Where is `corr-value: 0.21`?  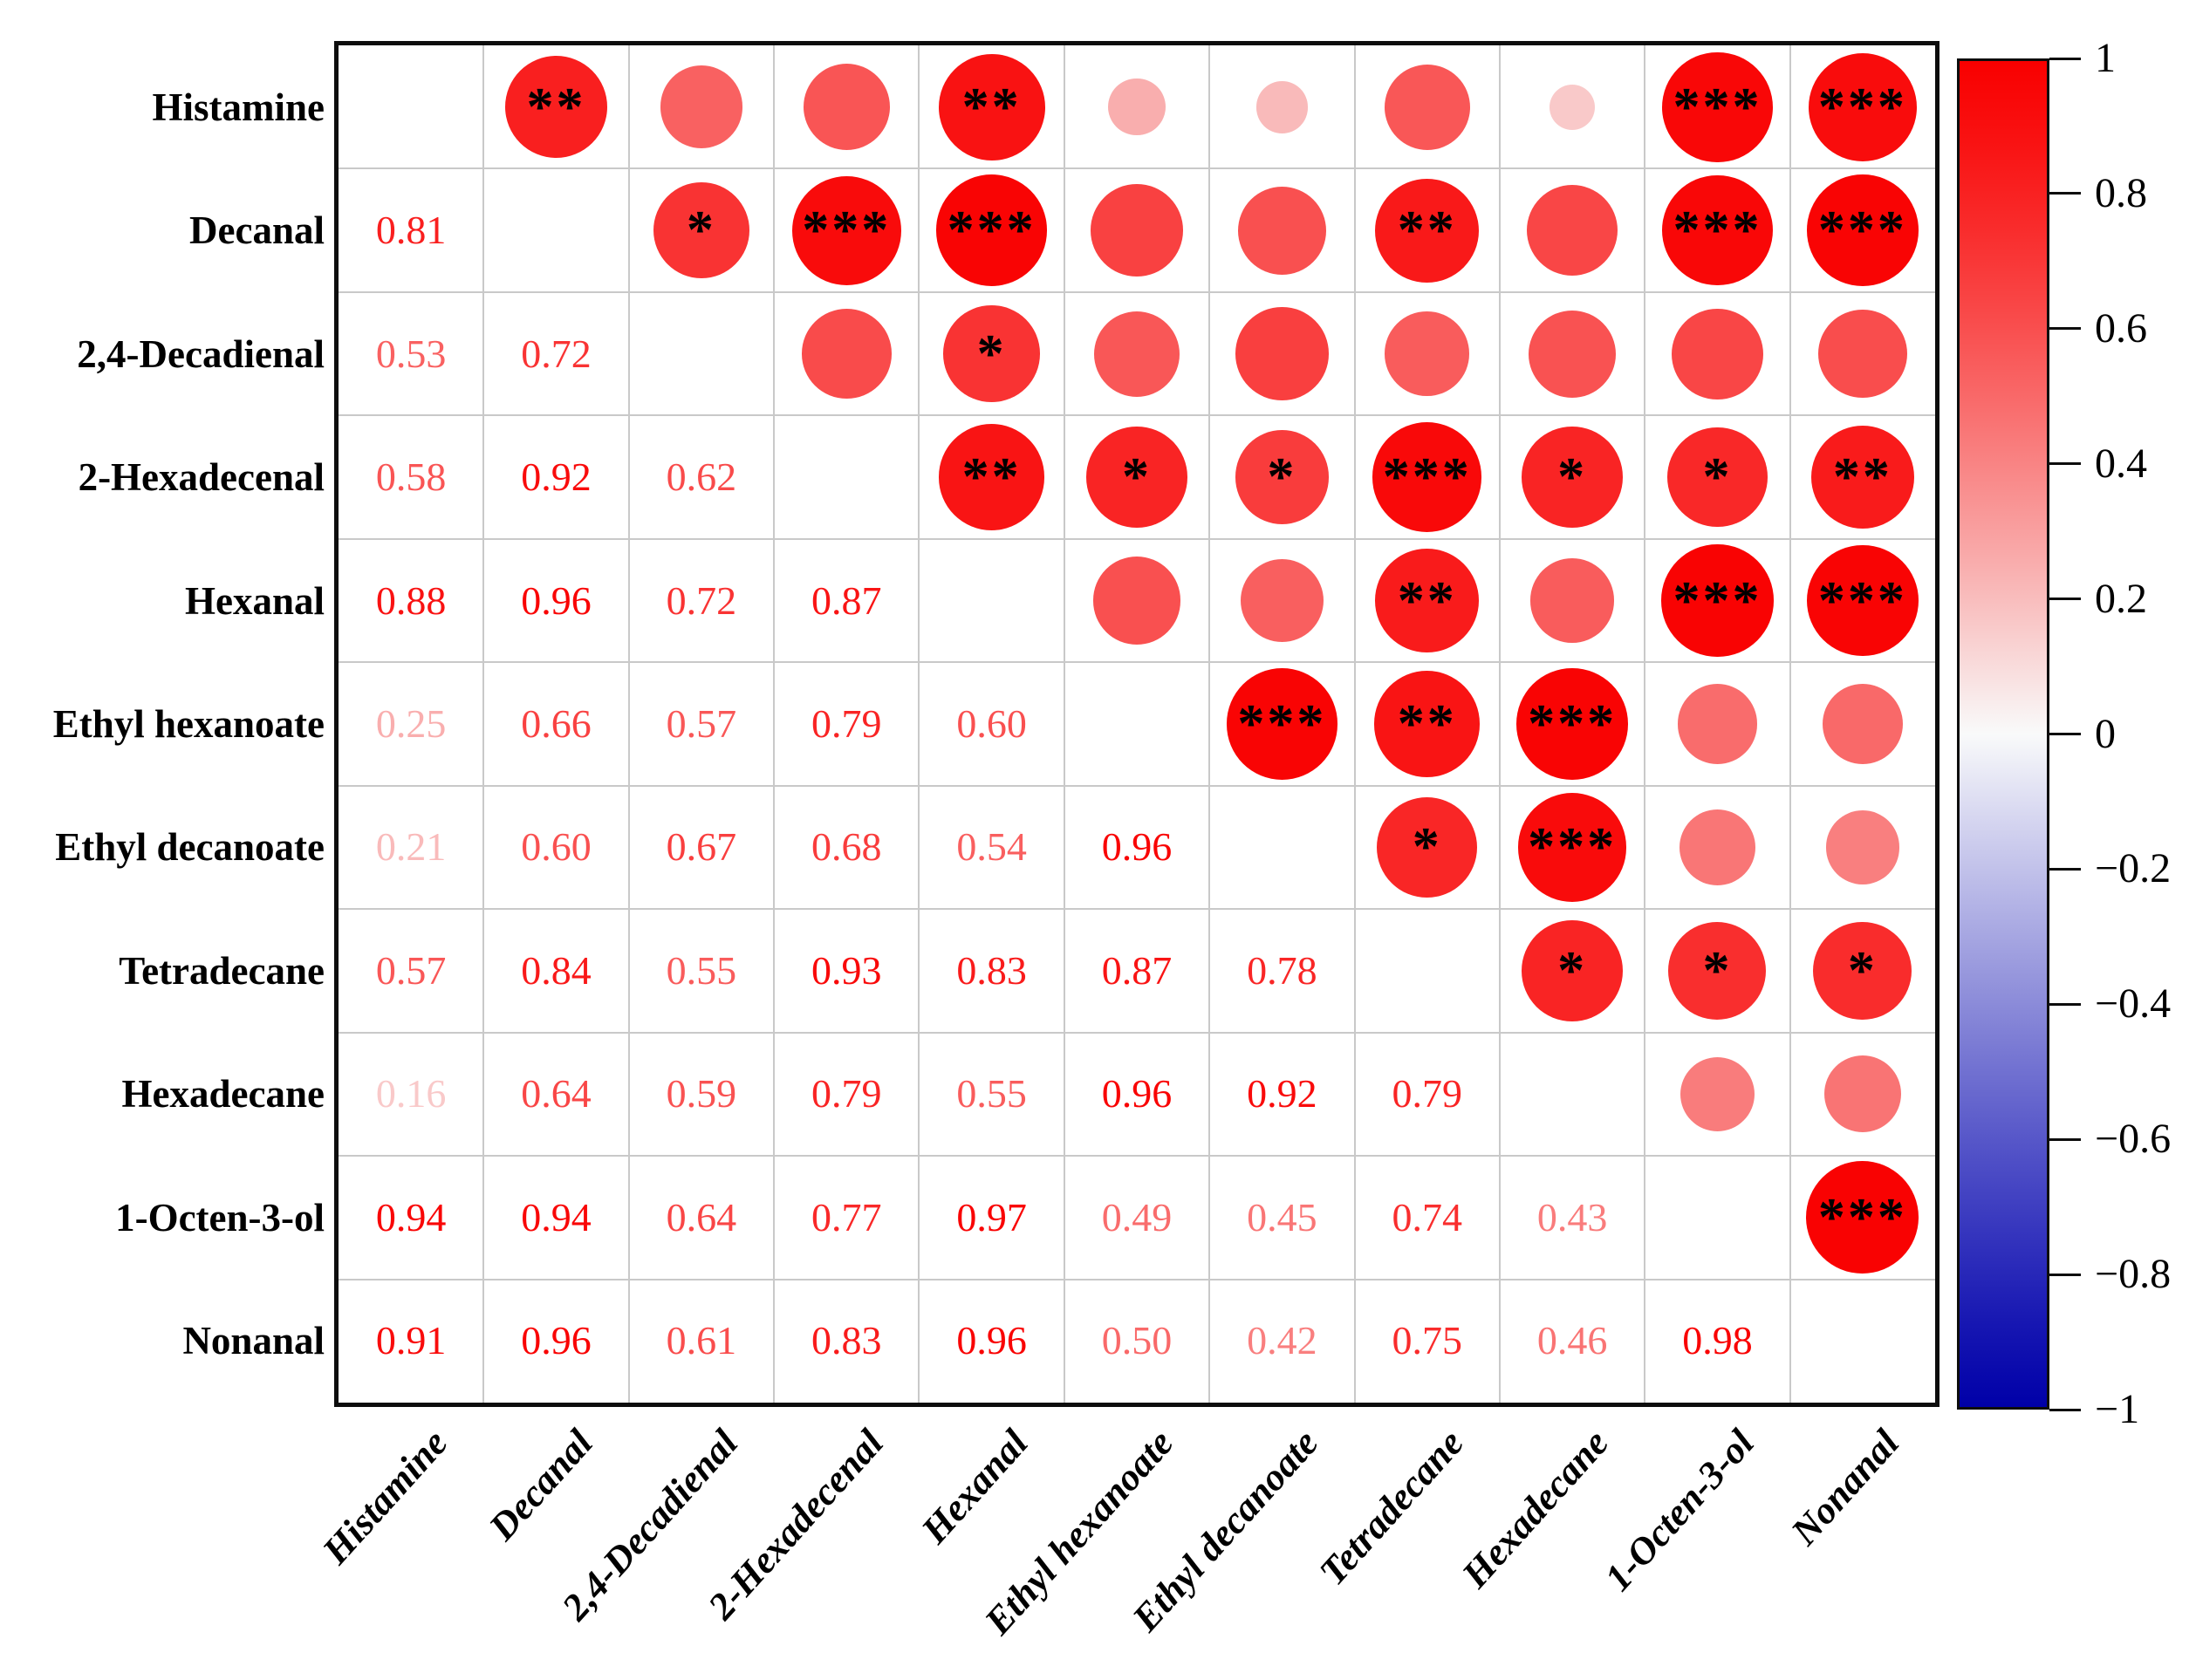
corr-value: 0.21 is located at coordinates (411, 847).